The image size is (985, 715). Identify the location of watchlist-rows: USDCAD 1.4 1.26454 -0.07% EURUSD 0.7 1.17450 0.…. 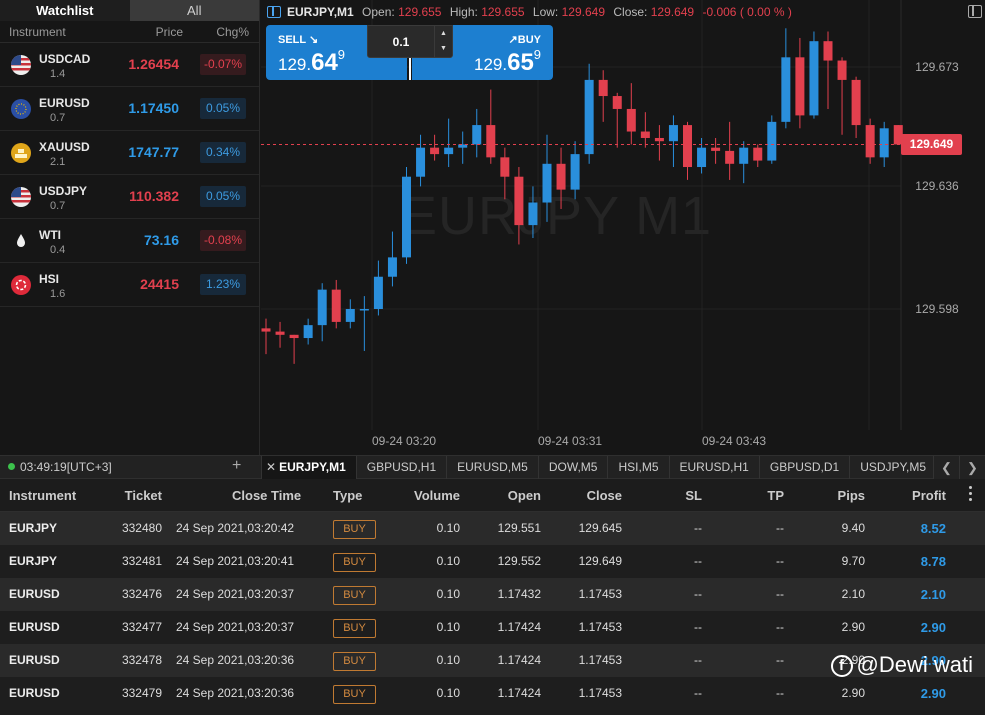
(129, 175).